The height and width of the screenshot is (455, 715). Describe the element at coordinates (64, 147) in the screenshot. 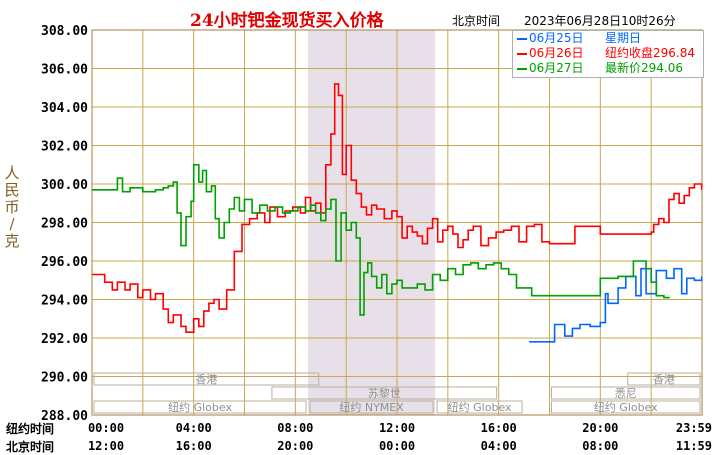

I see `y-tick-label: 302.00` at that location.